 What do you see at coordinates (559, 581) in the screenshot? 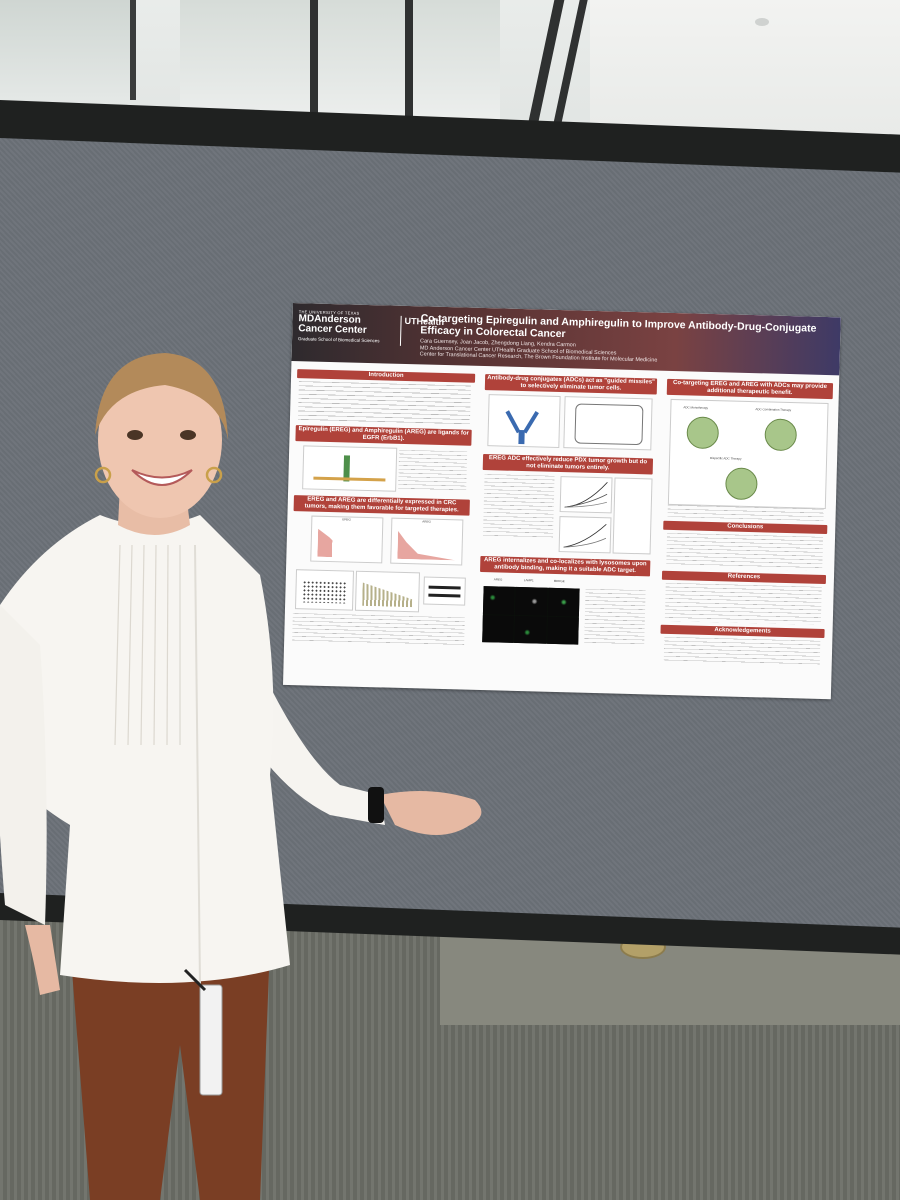
I see `panel-label: MERGE` at bounding box center [559, 581].